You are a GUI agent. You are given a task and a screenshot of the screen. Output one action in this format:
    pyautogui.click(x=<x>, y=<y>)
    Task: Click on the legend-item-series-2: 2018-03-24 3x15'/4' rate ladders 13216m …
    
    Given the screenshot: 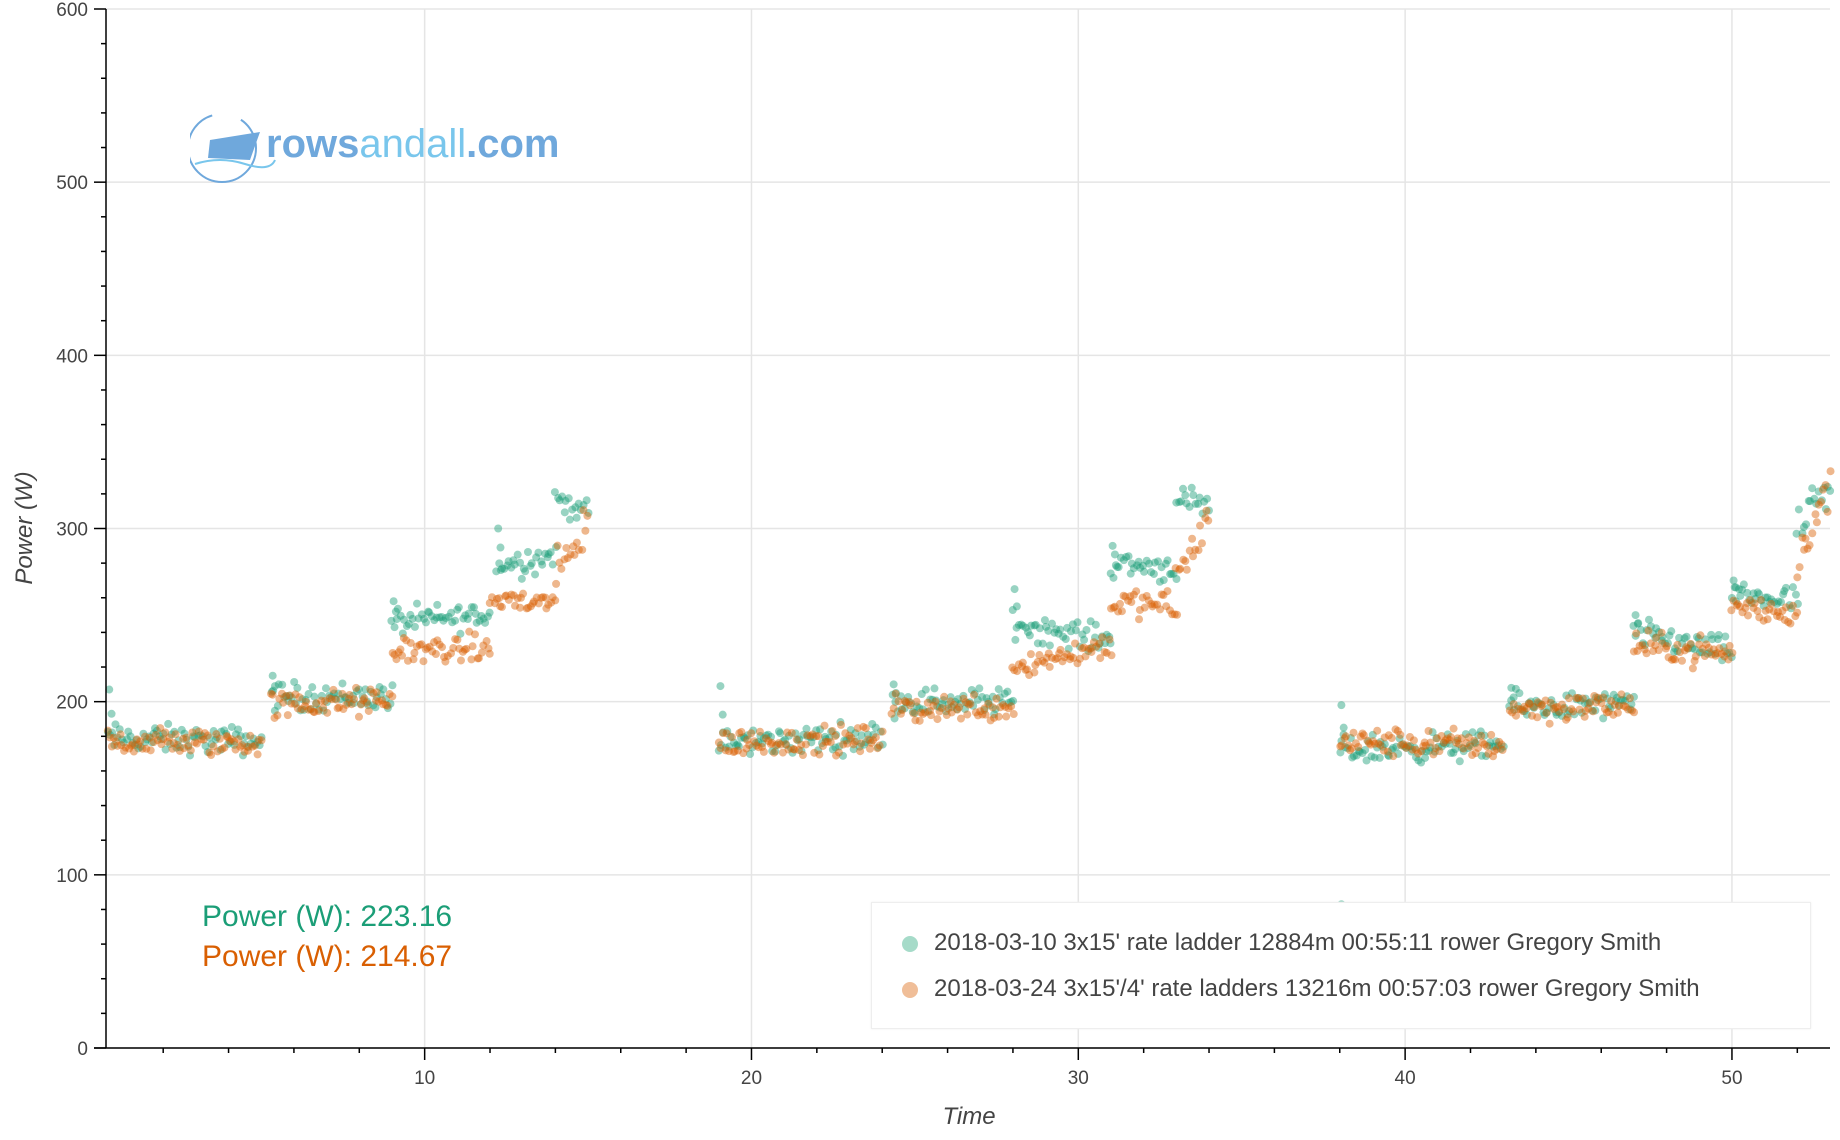 What is the action you would take?
    pyautogui.click(x=1301, y=989)
    